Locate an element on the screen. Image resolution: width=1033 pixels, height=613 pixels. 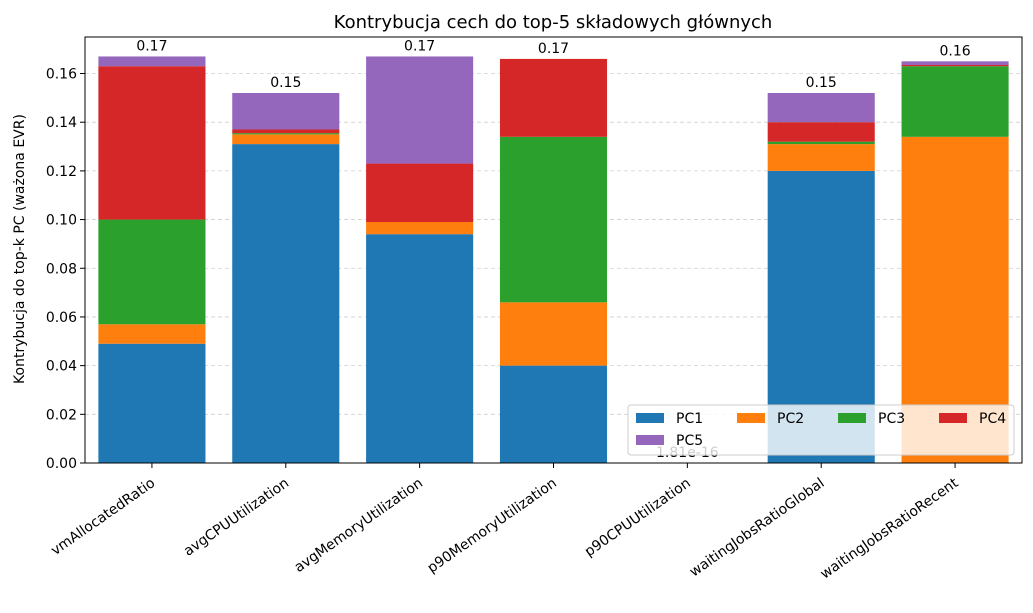
bar-pc2-p90MemoryUtilization is located at coordinates (553, 334).